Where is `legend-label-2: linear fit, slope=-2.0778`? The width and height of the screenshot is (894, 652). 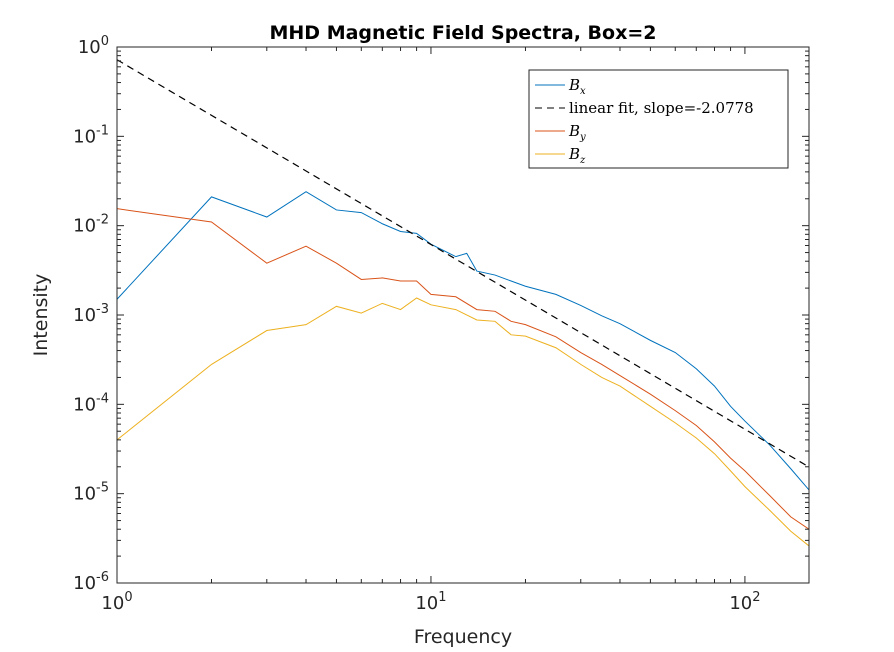 legend-label-2: linear fit, slope=-2.0778 is located at coordinates (661, 108).